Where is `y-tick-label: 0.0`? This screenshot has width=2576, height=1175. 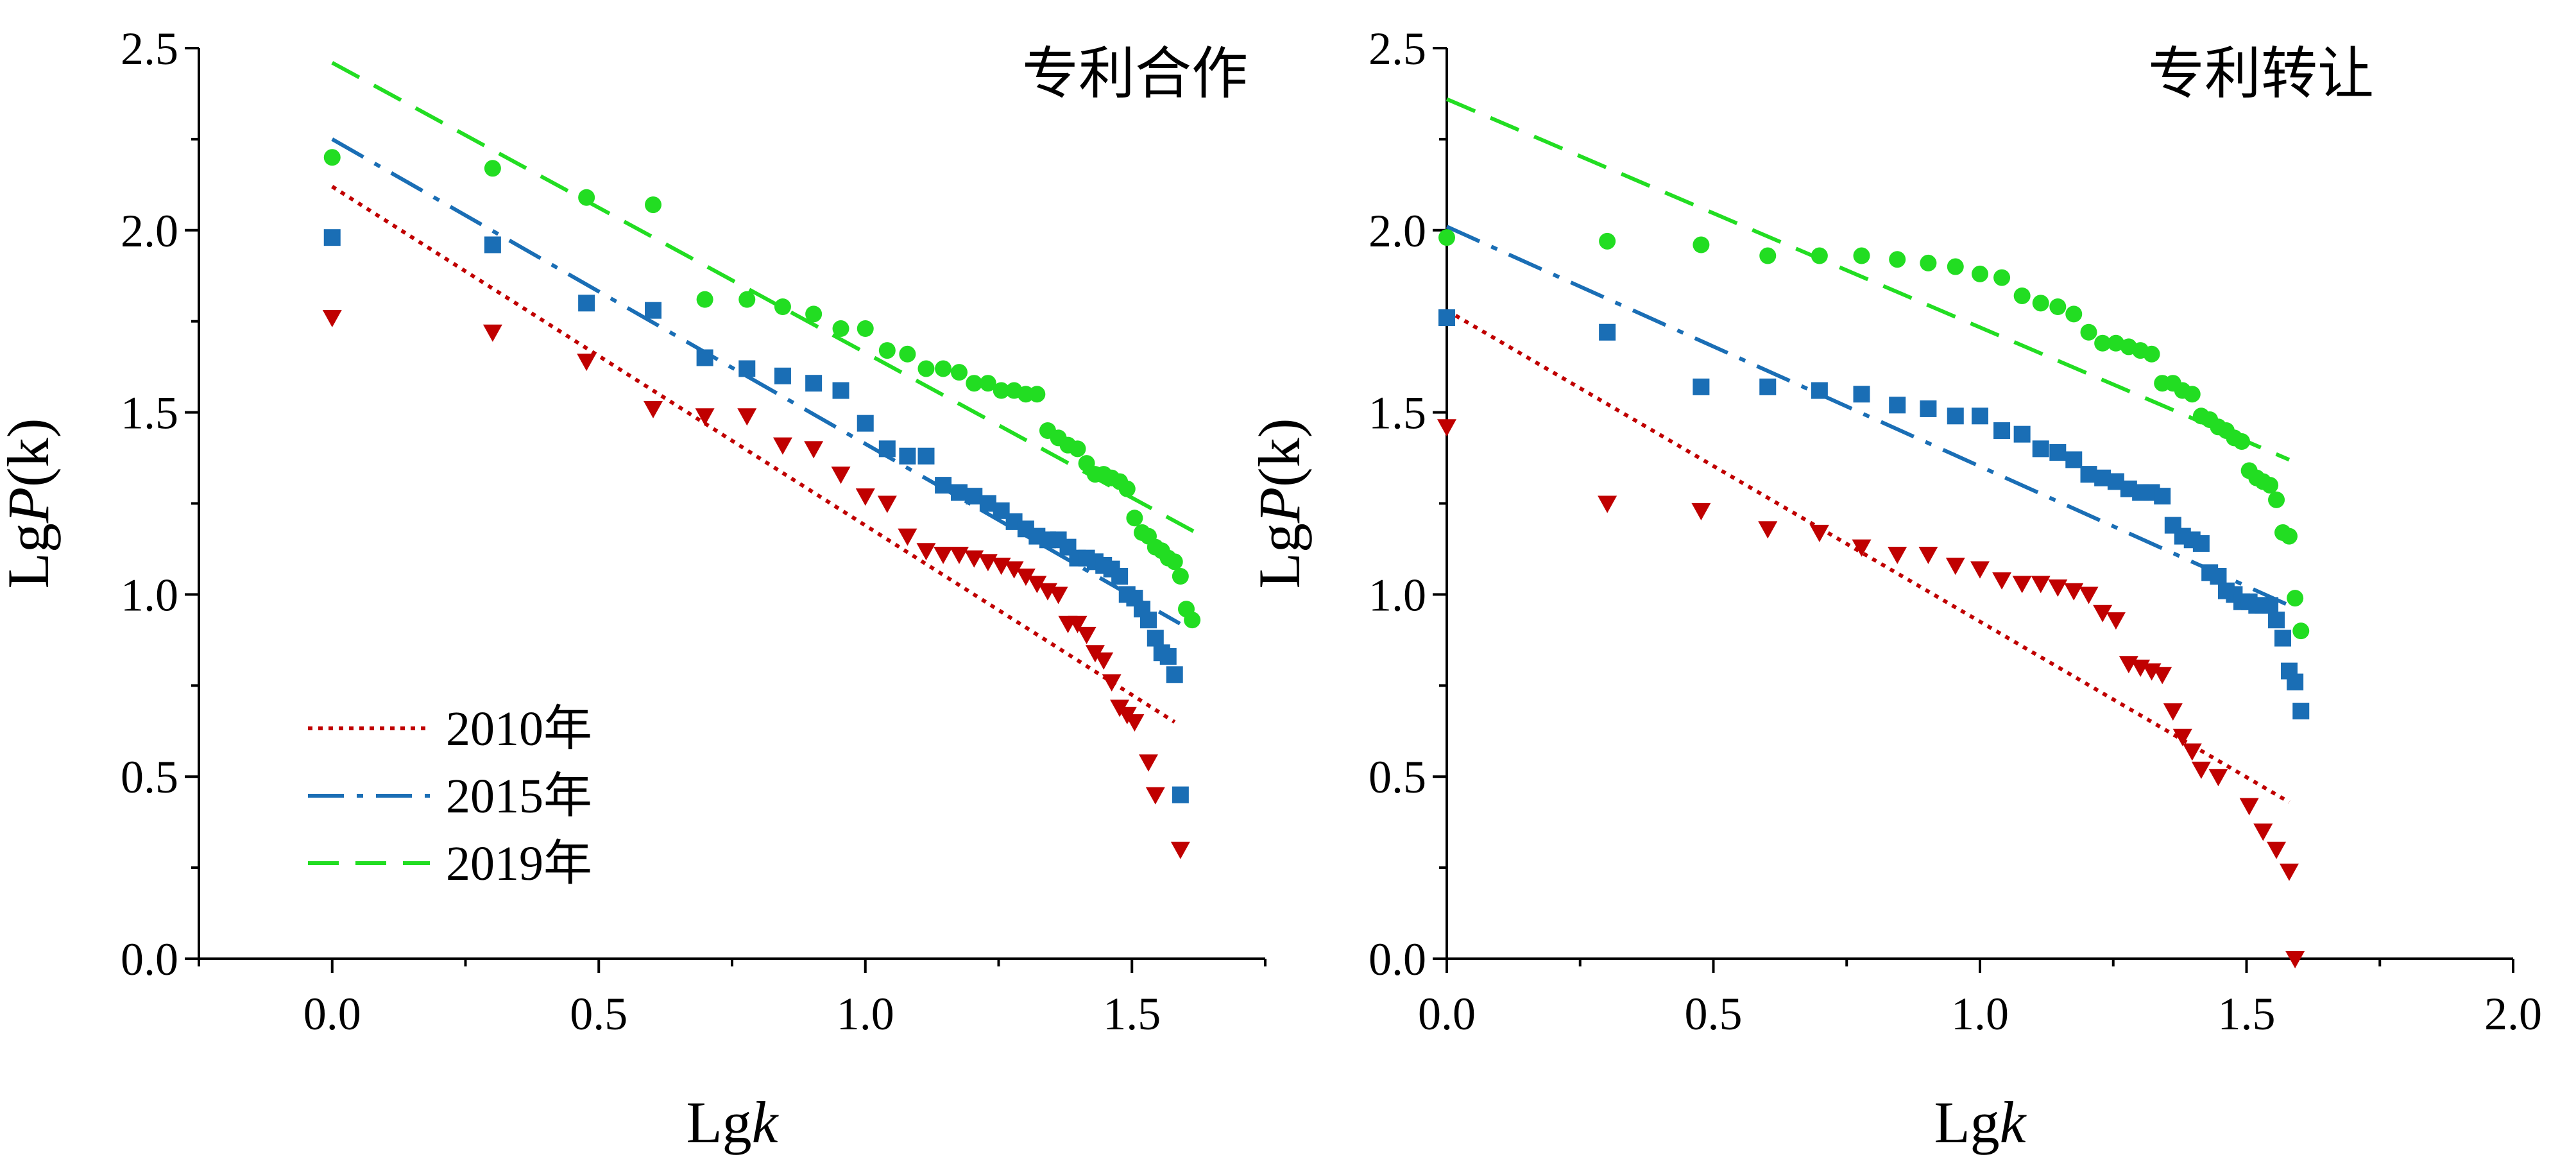 y-tick-label: 0.0 is located at coordinates (149, 959).